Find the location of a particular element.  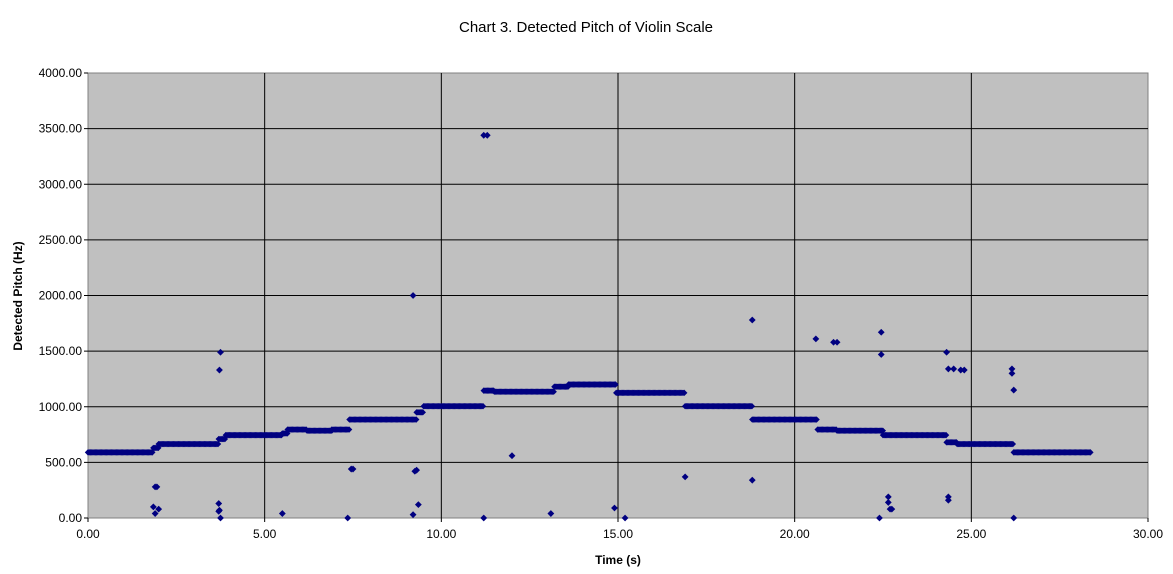

x-tick-label: 20.00 is located at coordinates (795, 534).